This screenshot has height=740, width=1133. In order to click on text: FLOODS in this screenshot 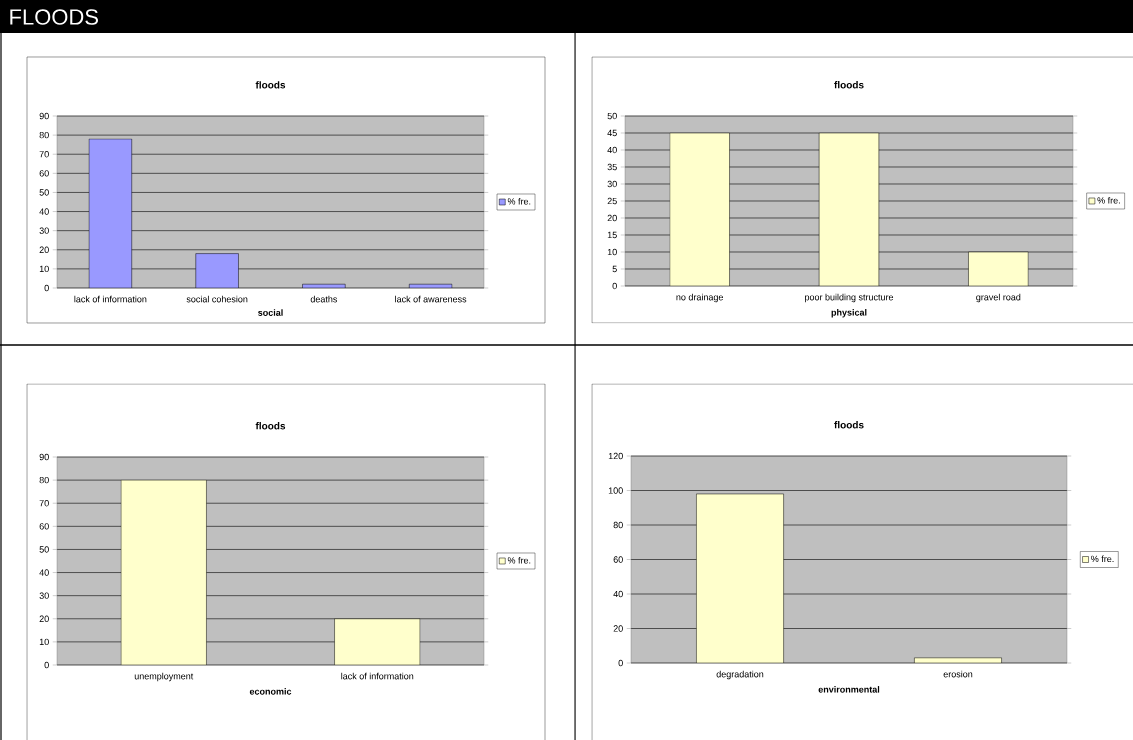, I will do `click(54, 17)`.